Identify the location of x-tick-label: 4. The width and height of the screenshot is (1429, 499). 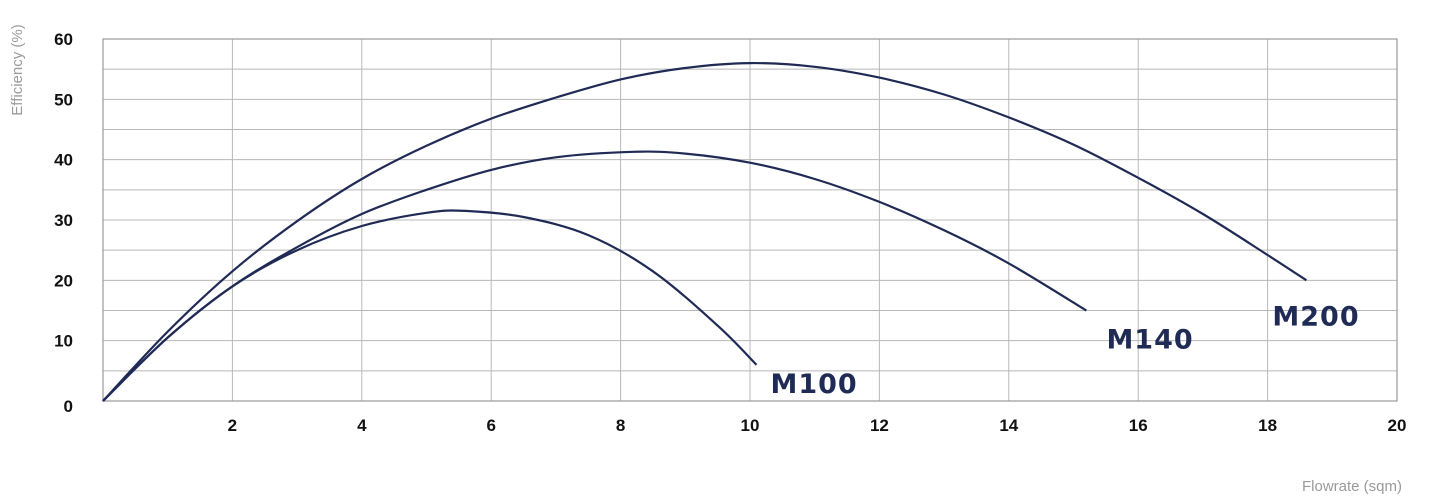
(362, 425).